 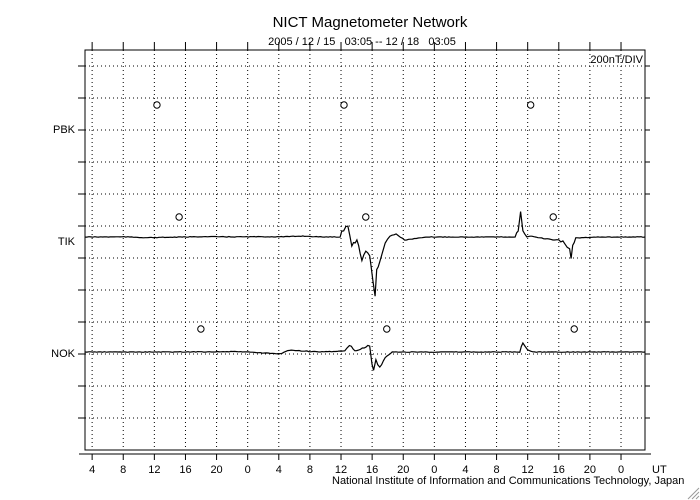 What do you see at coordinates (659, 470) in the screenshot?
I see `x-axis-label: UT` at bounding box center [659, 470].